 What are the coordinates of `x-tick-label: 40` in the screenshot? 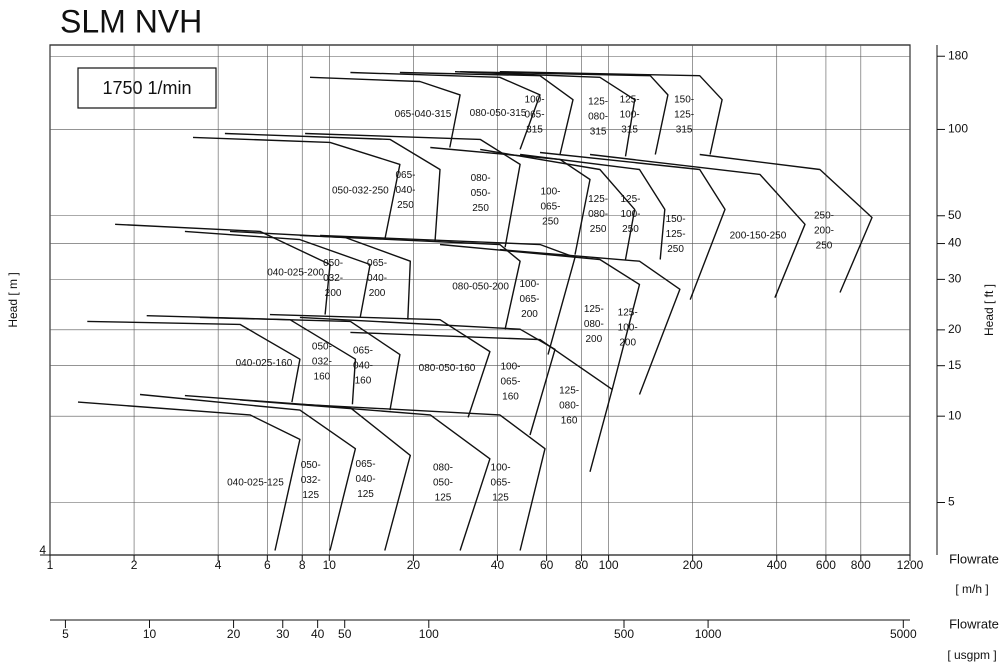 It's located at (498, 565).